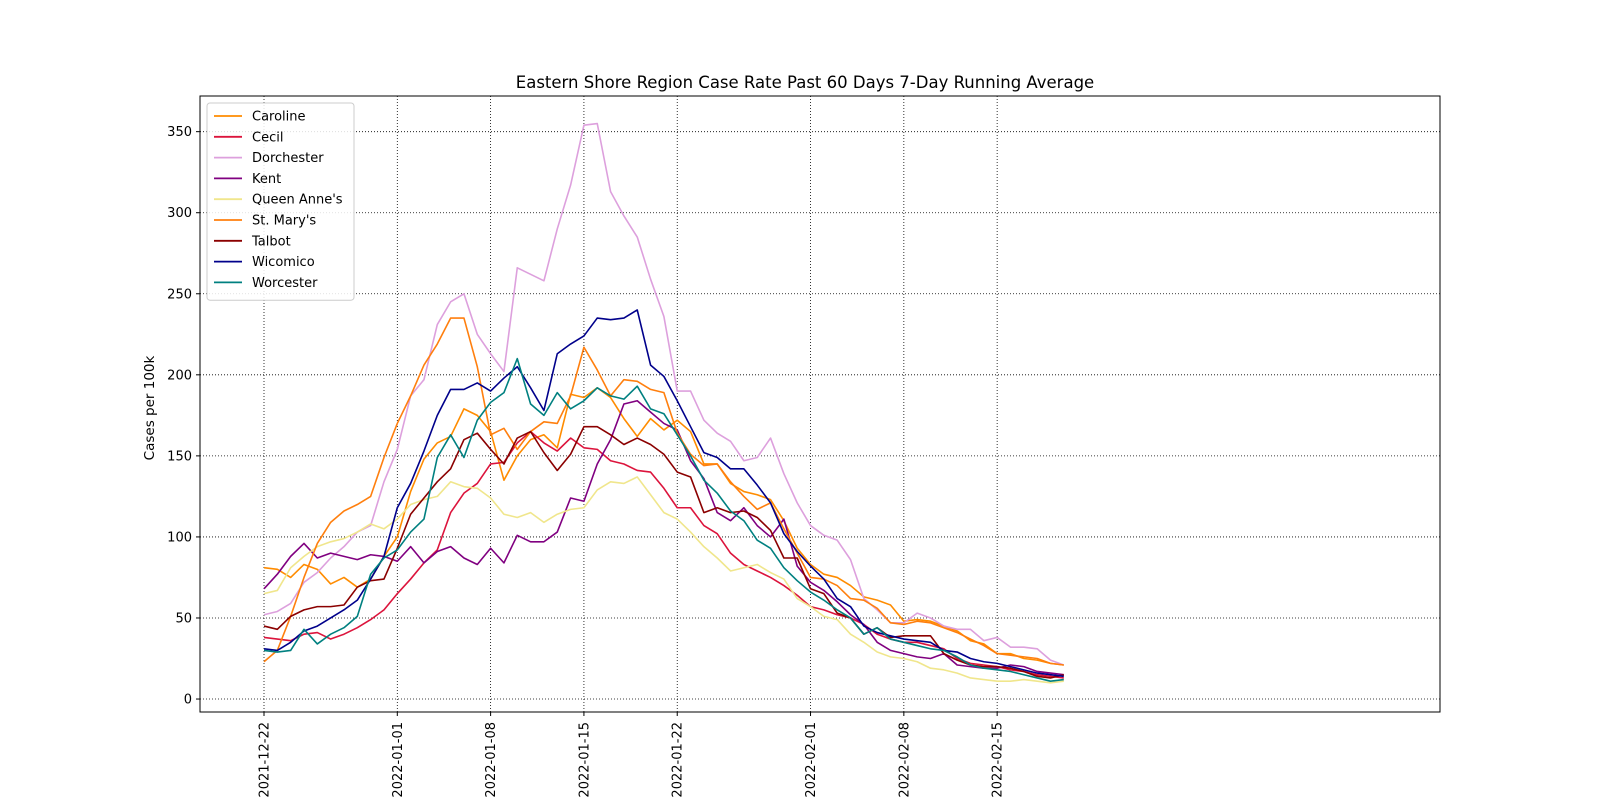  What do you see at coordinates (283, 262) in the screenshot?
I see `legend-label: Wicomico` at bounding box center [283, 262].